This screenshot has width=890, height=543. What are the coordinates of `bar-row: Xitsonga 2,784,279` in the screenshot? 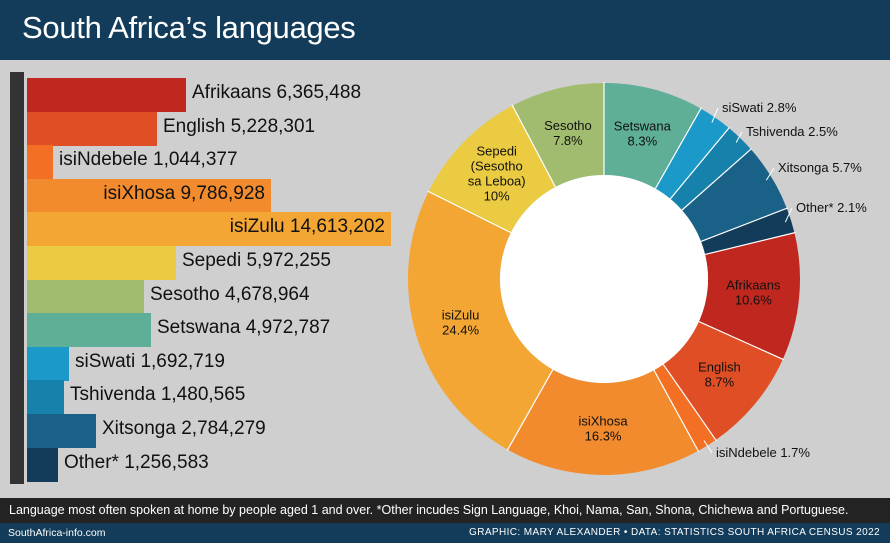 It's located at (227, 431).